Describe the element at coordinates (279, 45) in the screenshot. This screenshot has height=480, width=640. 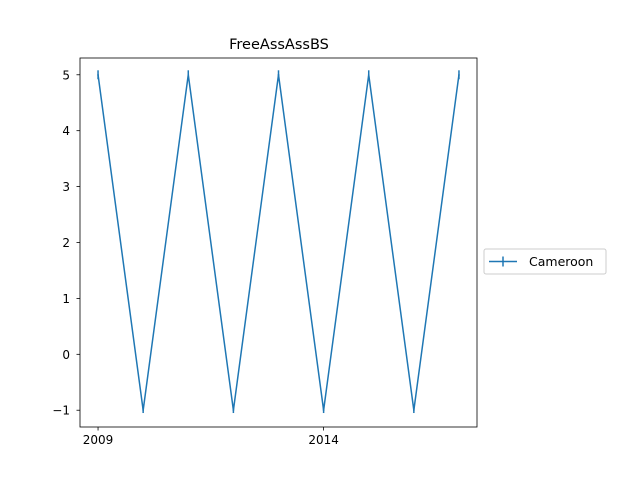
I see `chart-title: FreeAssAssBS` at that location.